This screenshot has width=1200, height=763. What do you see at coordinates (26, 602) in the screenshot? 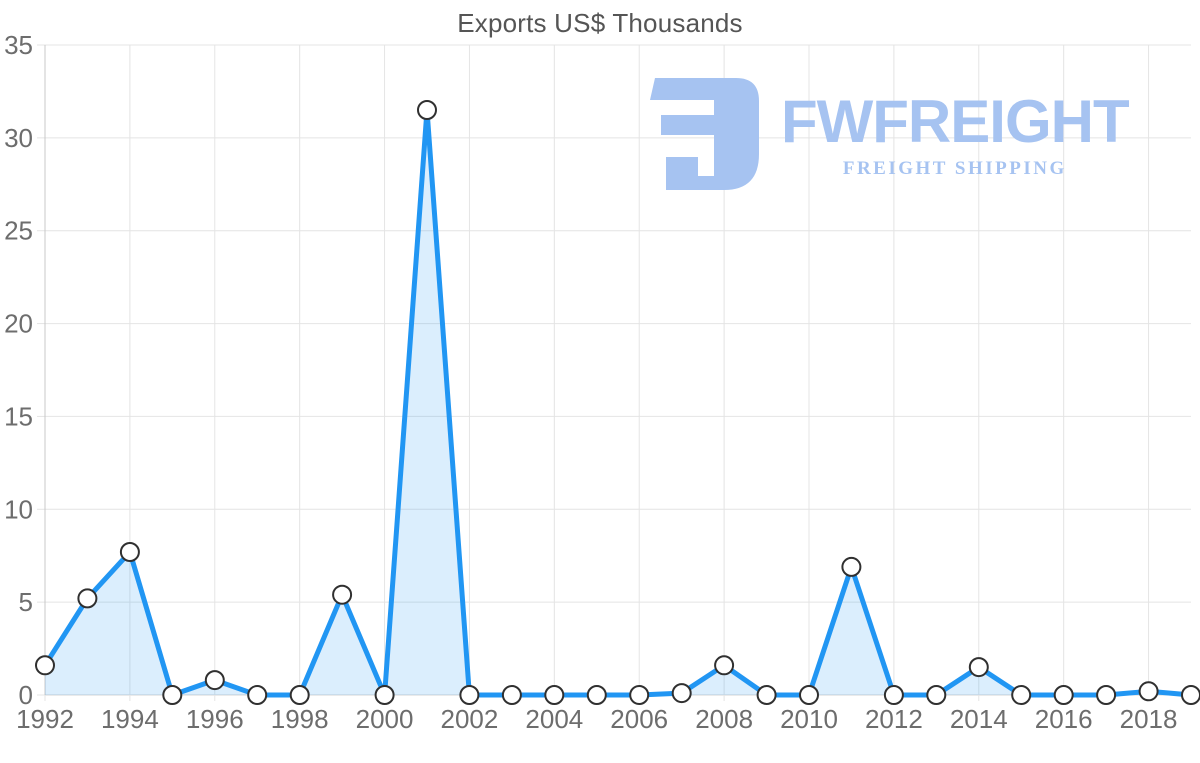
I see `y-tick-label: 5` at bounding box center [26, 602].